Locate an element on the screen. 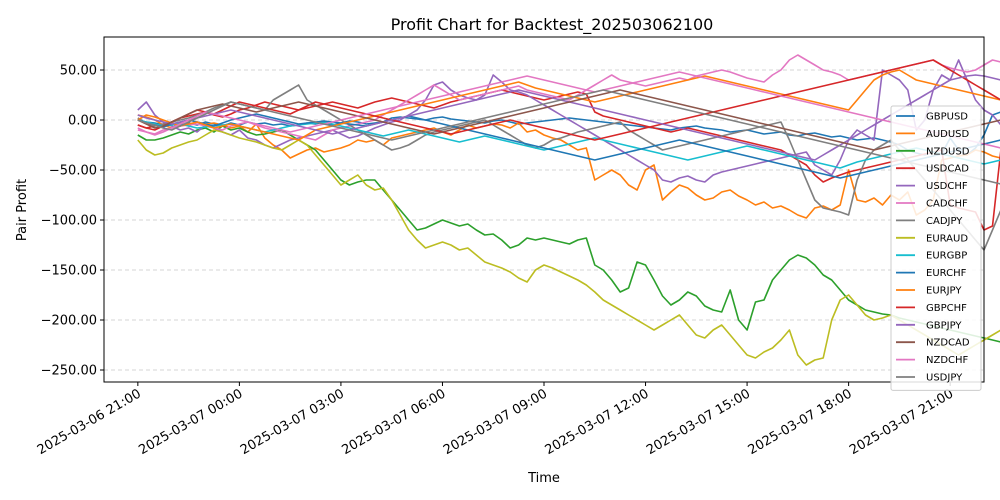 This screenshot has height=500, width=1000. series-line-nzdchf is located at coordinates (568, 110).